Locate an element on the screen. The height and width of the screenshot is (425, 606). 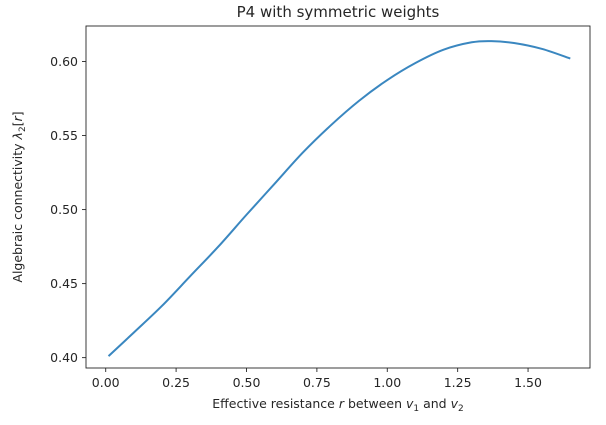
y-axis-ticks: 0.40 0.45 0.50 0.55 0.60 is located at coordinates (68, 209).